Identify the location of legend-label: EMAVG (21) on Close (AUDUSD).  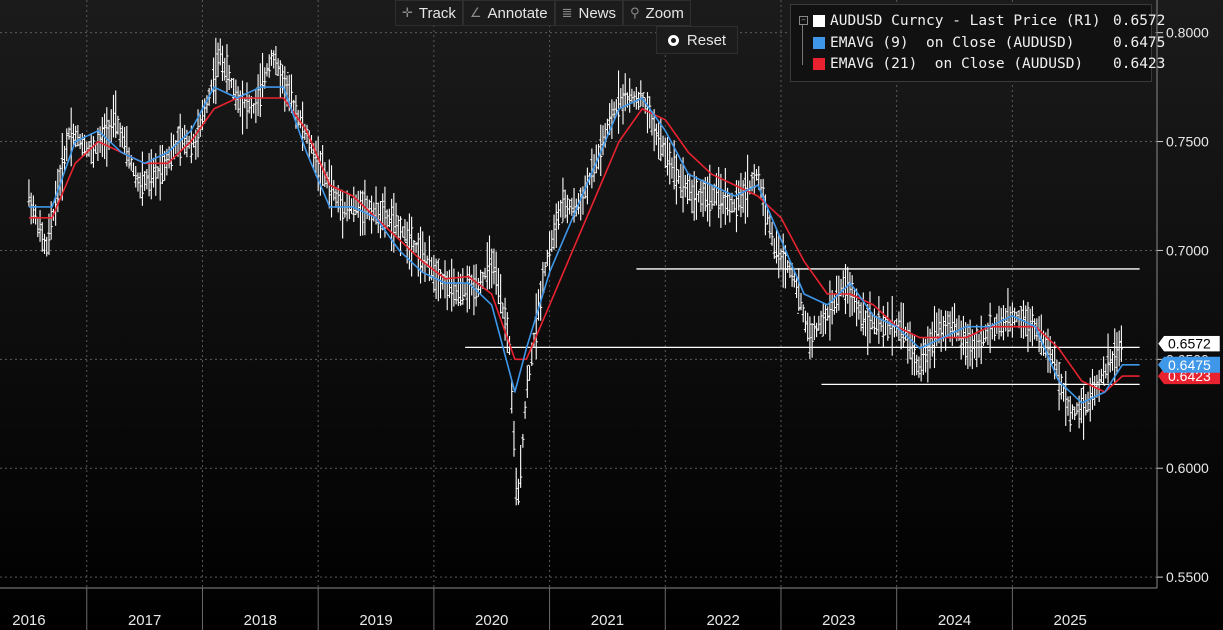
(957, 64).